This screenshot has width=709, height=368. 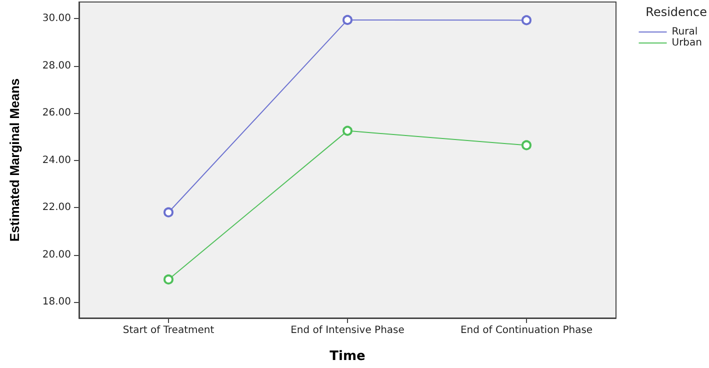 What do you see at coordinates (56, 66) in the screenshot?
I see `y-tick-label: 28.00` at bounding box center [56, 66].